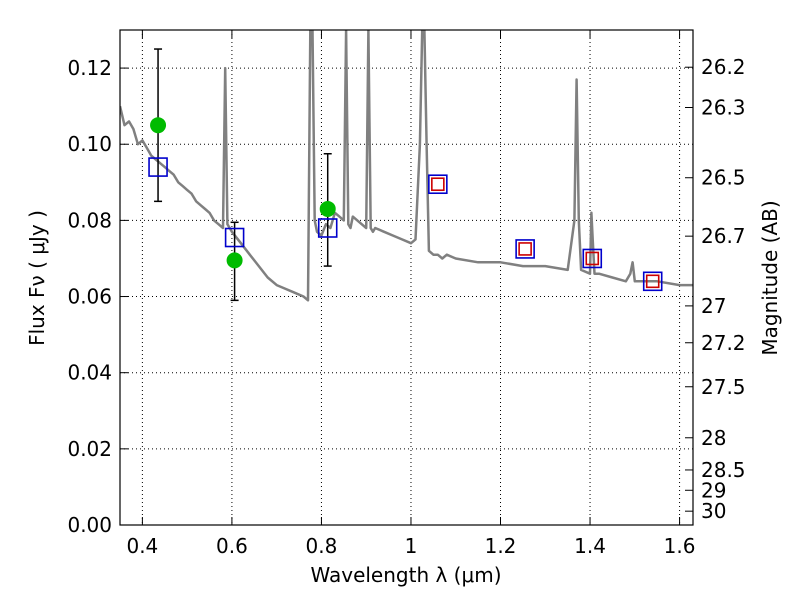 This screenshot has height=600, width=800. Describe the element at coordinates (713, 306) in the screenshot. I see `right-tick-label: 27` at that location.